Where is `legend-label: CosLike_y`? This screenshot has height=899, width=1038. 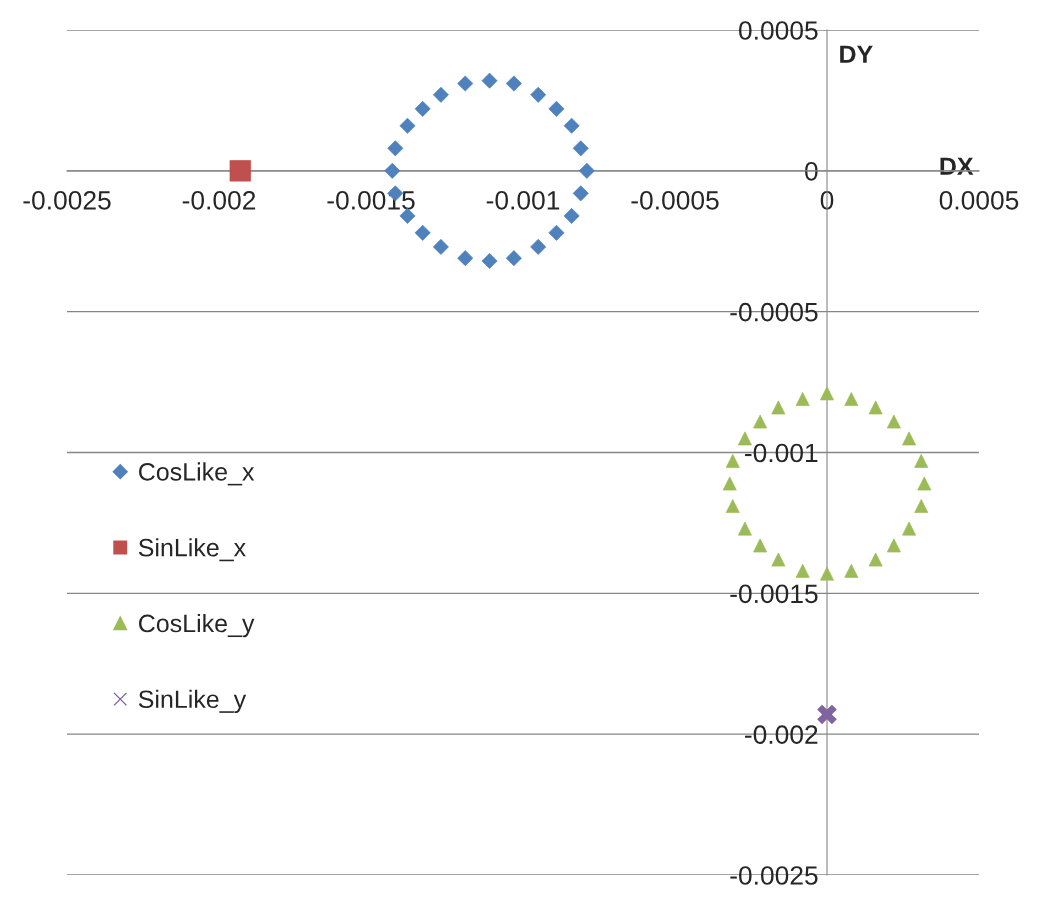 legend-label: CosLike_y is located at coordinates (197, 625).